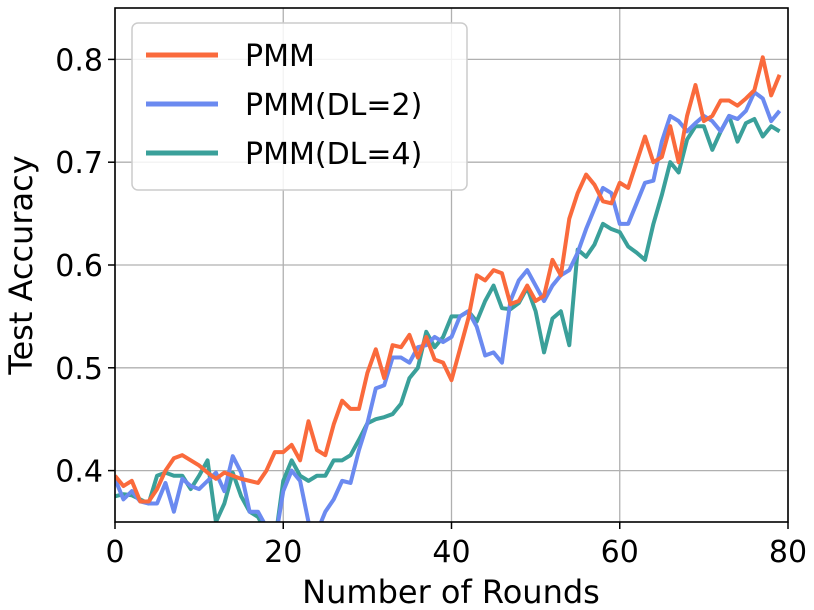  Describe the element at coordinates (280, 56) in the screenshot. I see `legend-label: PMM` at that location.